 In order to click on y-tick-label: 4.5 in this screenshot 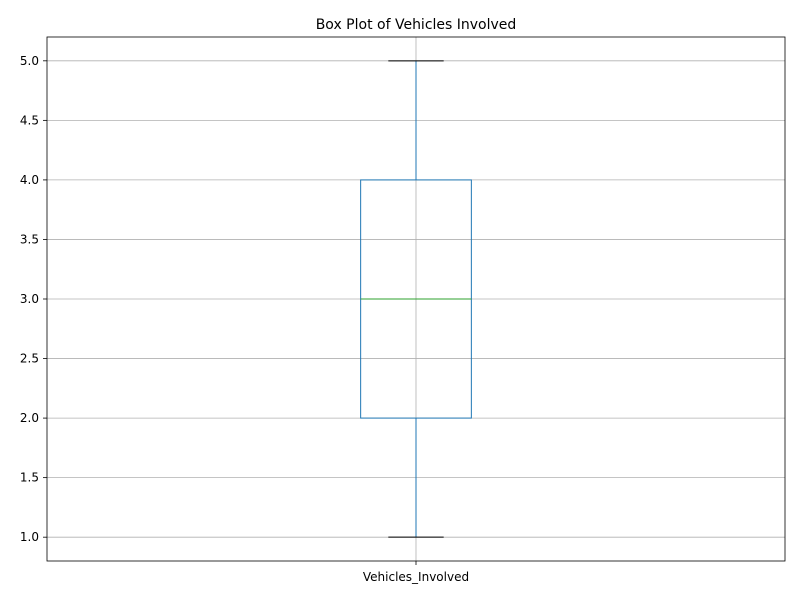, I will do `click(29, 120)`.